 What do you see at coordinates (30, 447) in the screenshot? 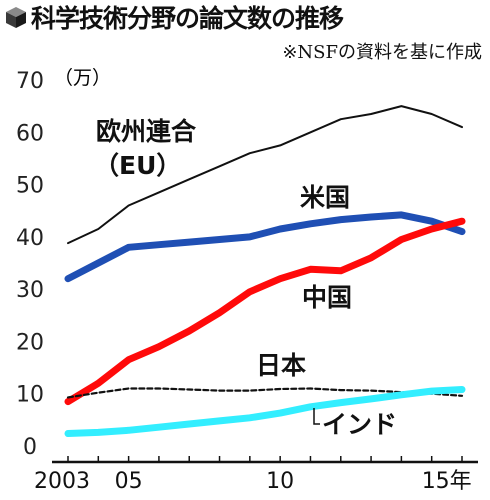
I see `y-tick-label: 0` at bounding box center [30, 447].